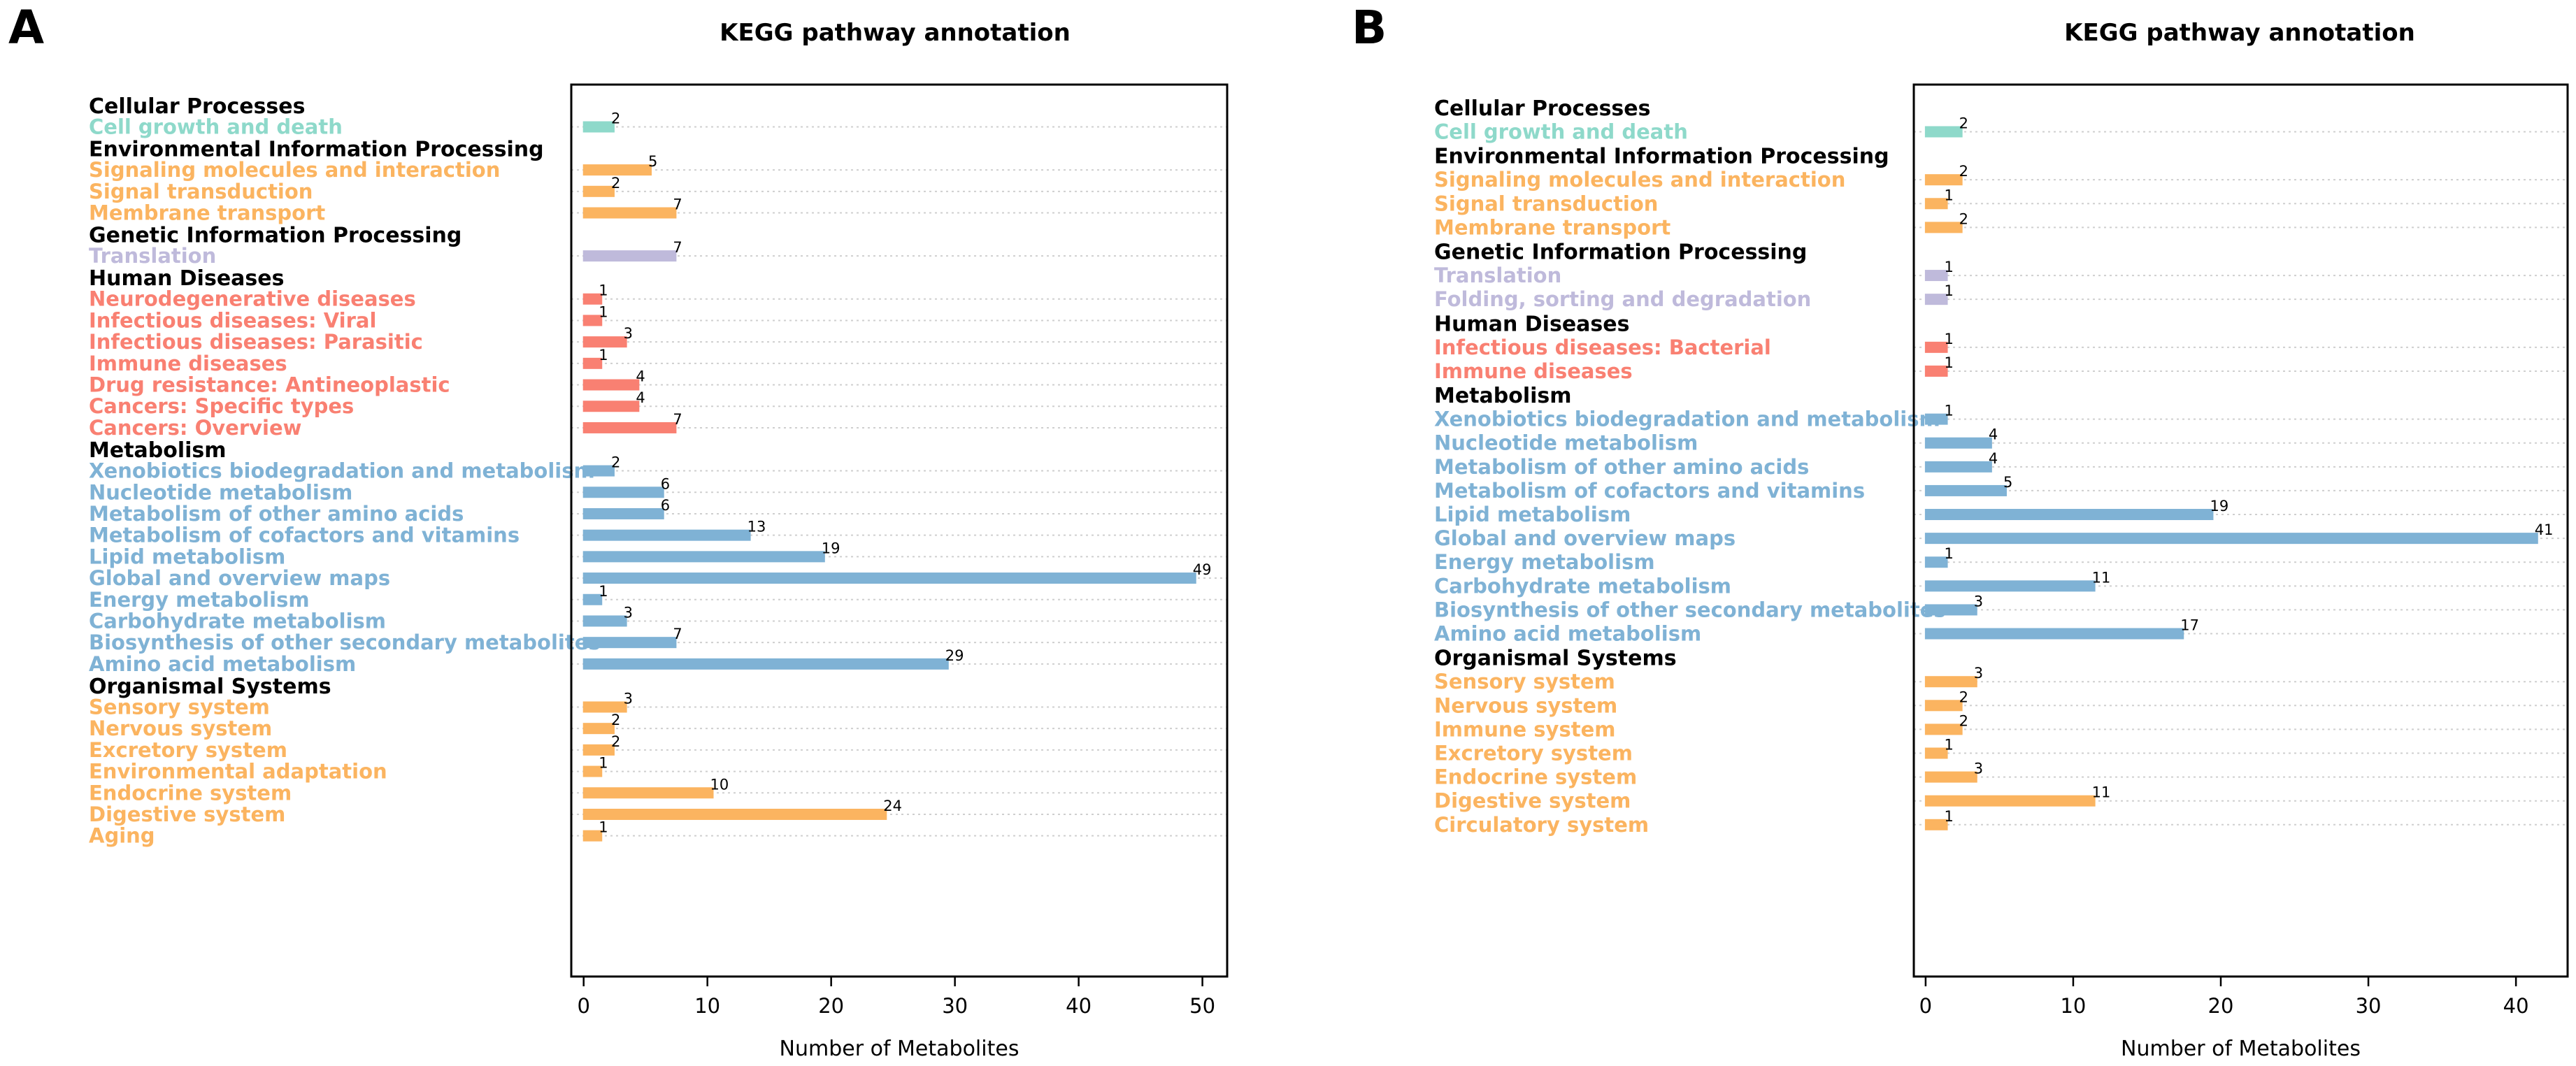  I want to click on value-label: 41, so click(2544, 529).